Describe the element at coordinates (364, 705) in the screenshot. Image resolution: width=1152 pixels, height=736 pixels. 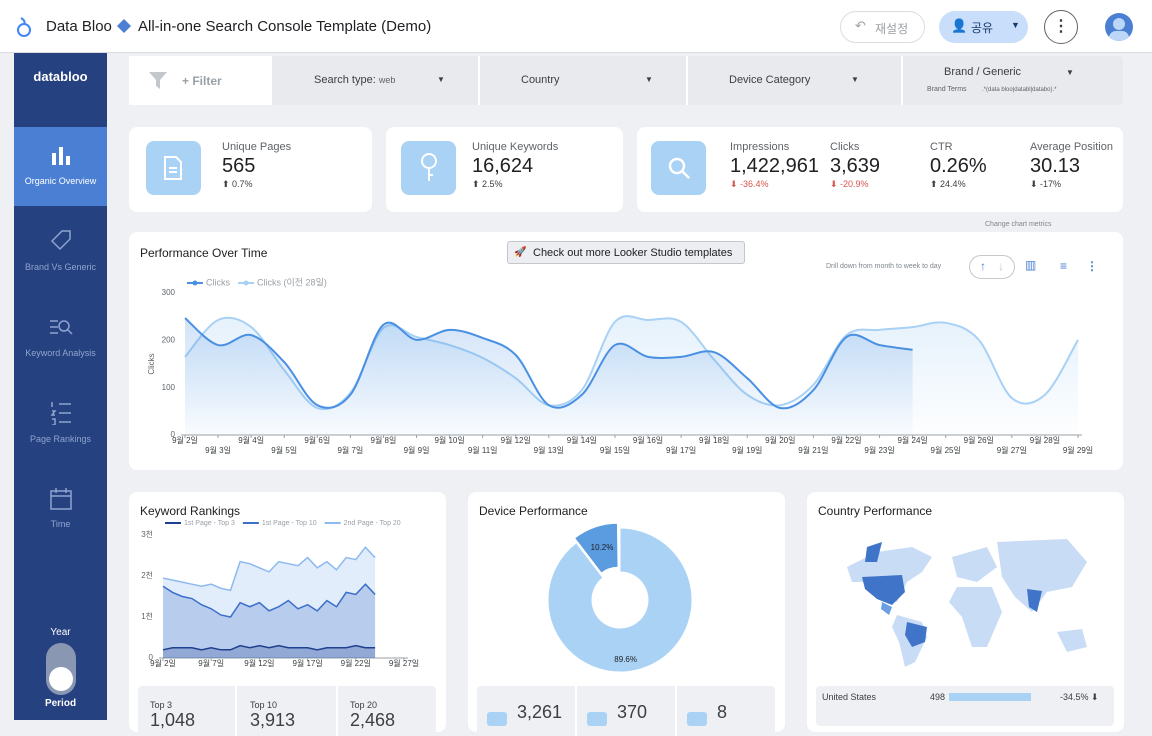
I see `total-label: Top 20` at that location.